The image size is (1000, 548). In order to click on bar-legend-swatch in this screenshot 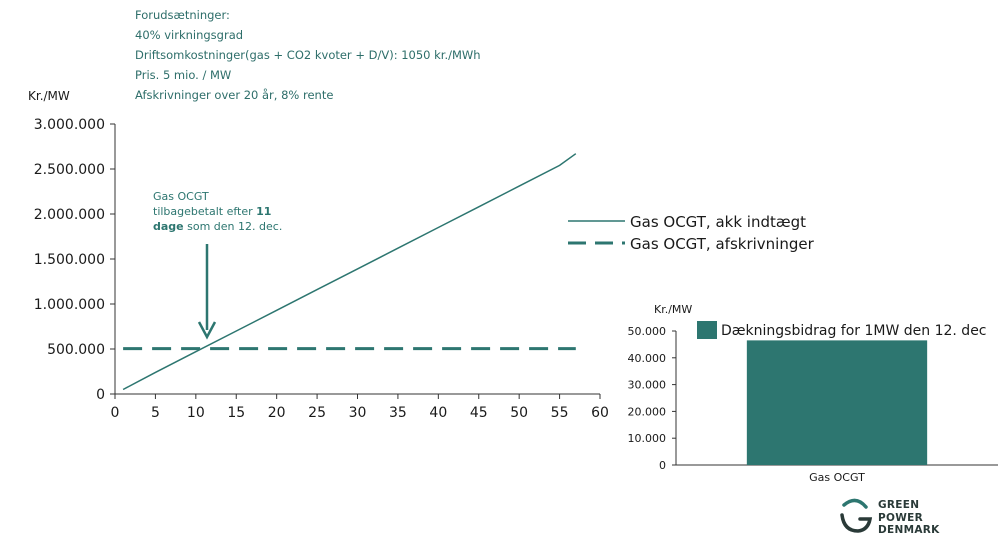, I will do `click(707, 330)`.